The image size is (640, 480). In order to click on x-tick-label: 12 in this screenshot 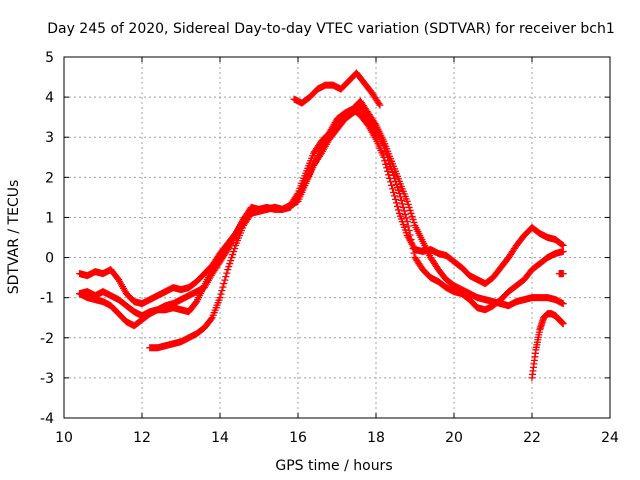, I will do `click(142, 438)`.